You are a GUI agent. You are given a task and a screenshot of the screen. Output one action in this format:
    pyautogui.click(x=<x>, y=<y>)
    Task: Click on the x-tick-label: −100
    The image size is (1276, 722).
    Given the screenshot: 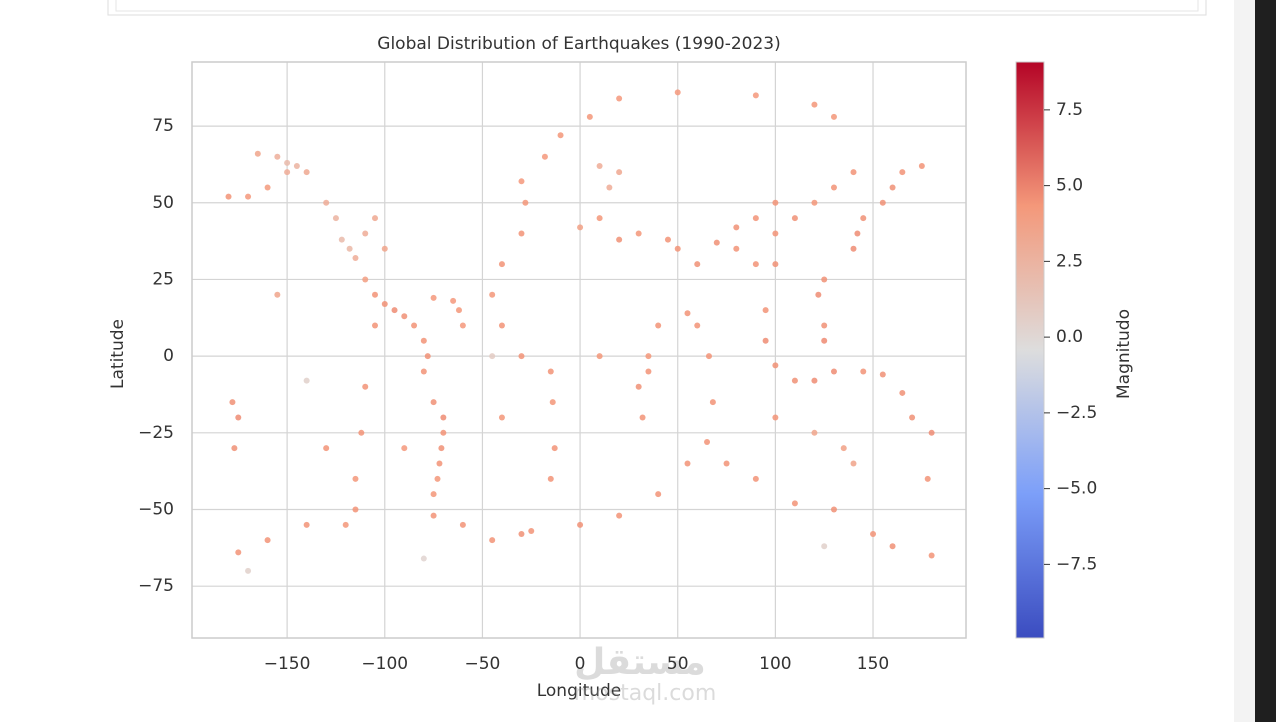 What is the action you would take?
    pyautogui.click(x=384, y=664)
    